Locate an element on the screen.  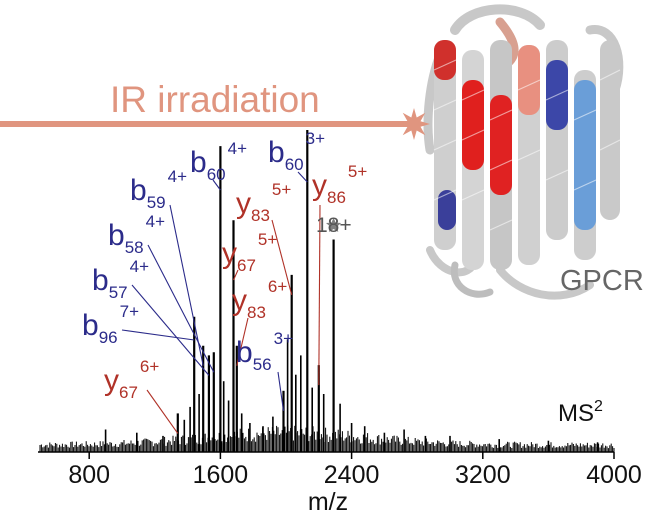
gpcr-label: GPCR is located at coordinates (602, 281).